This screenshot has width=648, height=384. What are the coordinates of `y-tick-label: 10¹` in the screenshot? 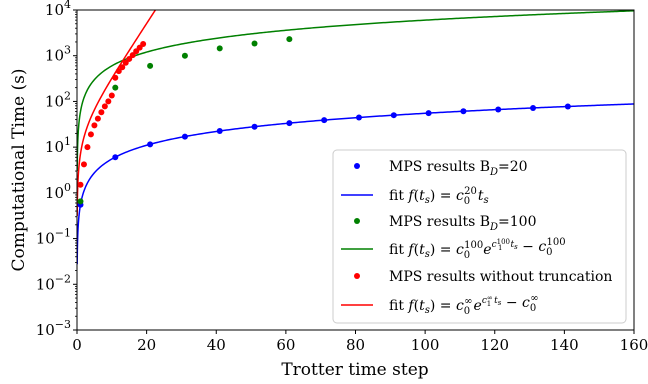 It's located at (58, 145).